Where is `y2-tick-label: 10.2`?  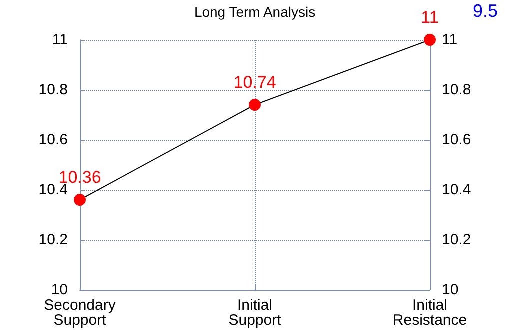 y2-tick-label: 10.2 is located at coordinates (457, 240).